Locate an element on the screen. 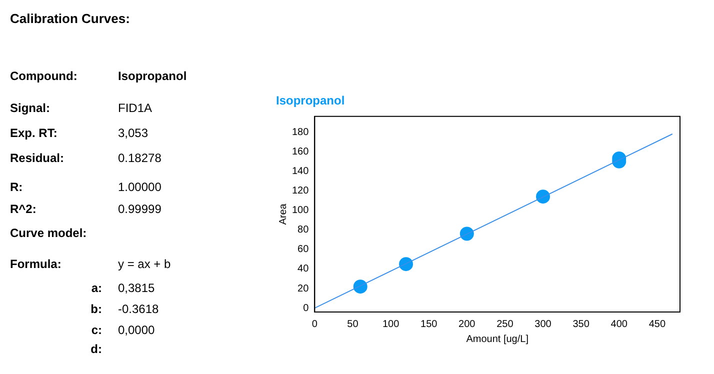 The width and height of the screenshot is (714, 374). x-tick-label: 450 is located at coordinates (657, 324).